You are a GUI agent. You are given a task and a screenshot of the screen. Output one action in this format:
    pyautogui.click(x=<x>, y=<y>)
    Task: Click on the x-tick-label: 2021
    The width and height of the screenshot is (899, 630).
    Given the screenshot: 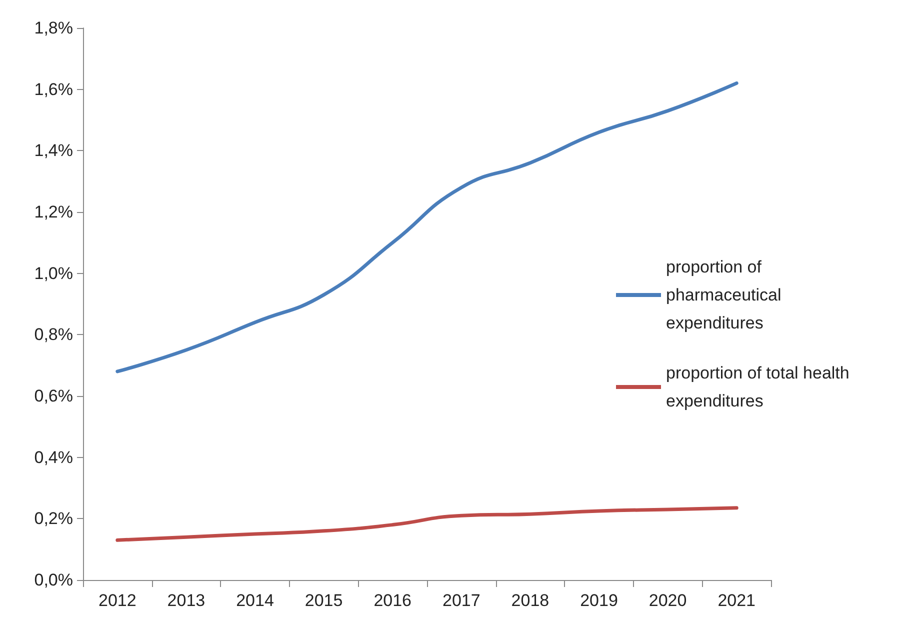 What is the action you would take?
    pyautogui.click(x=737, y=600)
    